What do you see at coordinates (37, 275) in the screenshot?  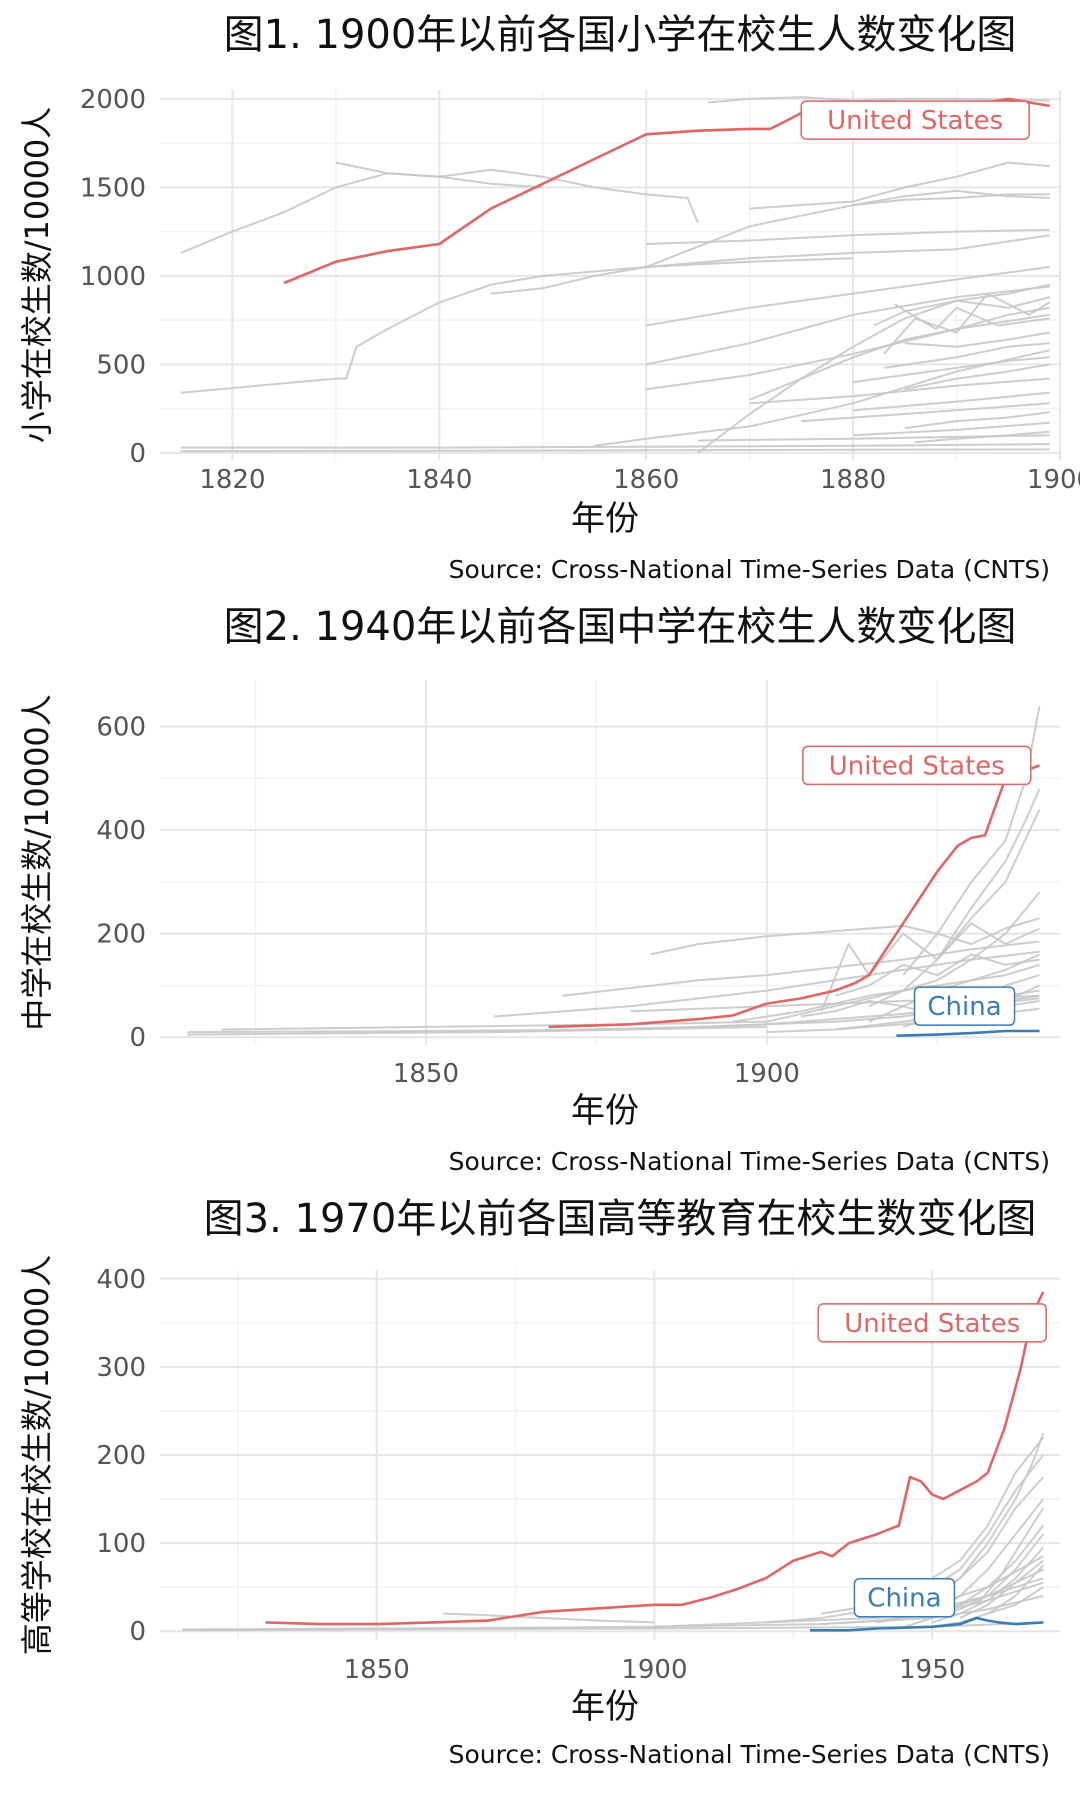 I see `y-axis-label: 小学在校生数/10000人` at bounding box center [37, 275].